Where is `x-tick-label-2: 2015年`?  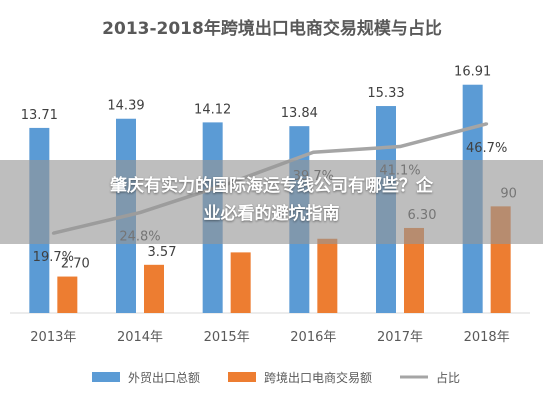
x-tick-label-2: 2015年 is located at coordinates (227, 337).